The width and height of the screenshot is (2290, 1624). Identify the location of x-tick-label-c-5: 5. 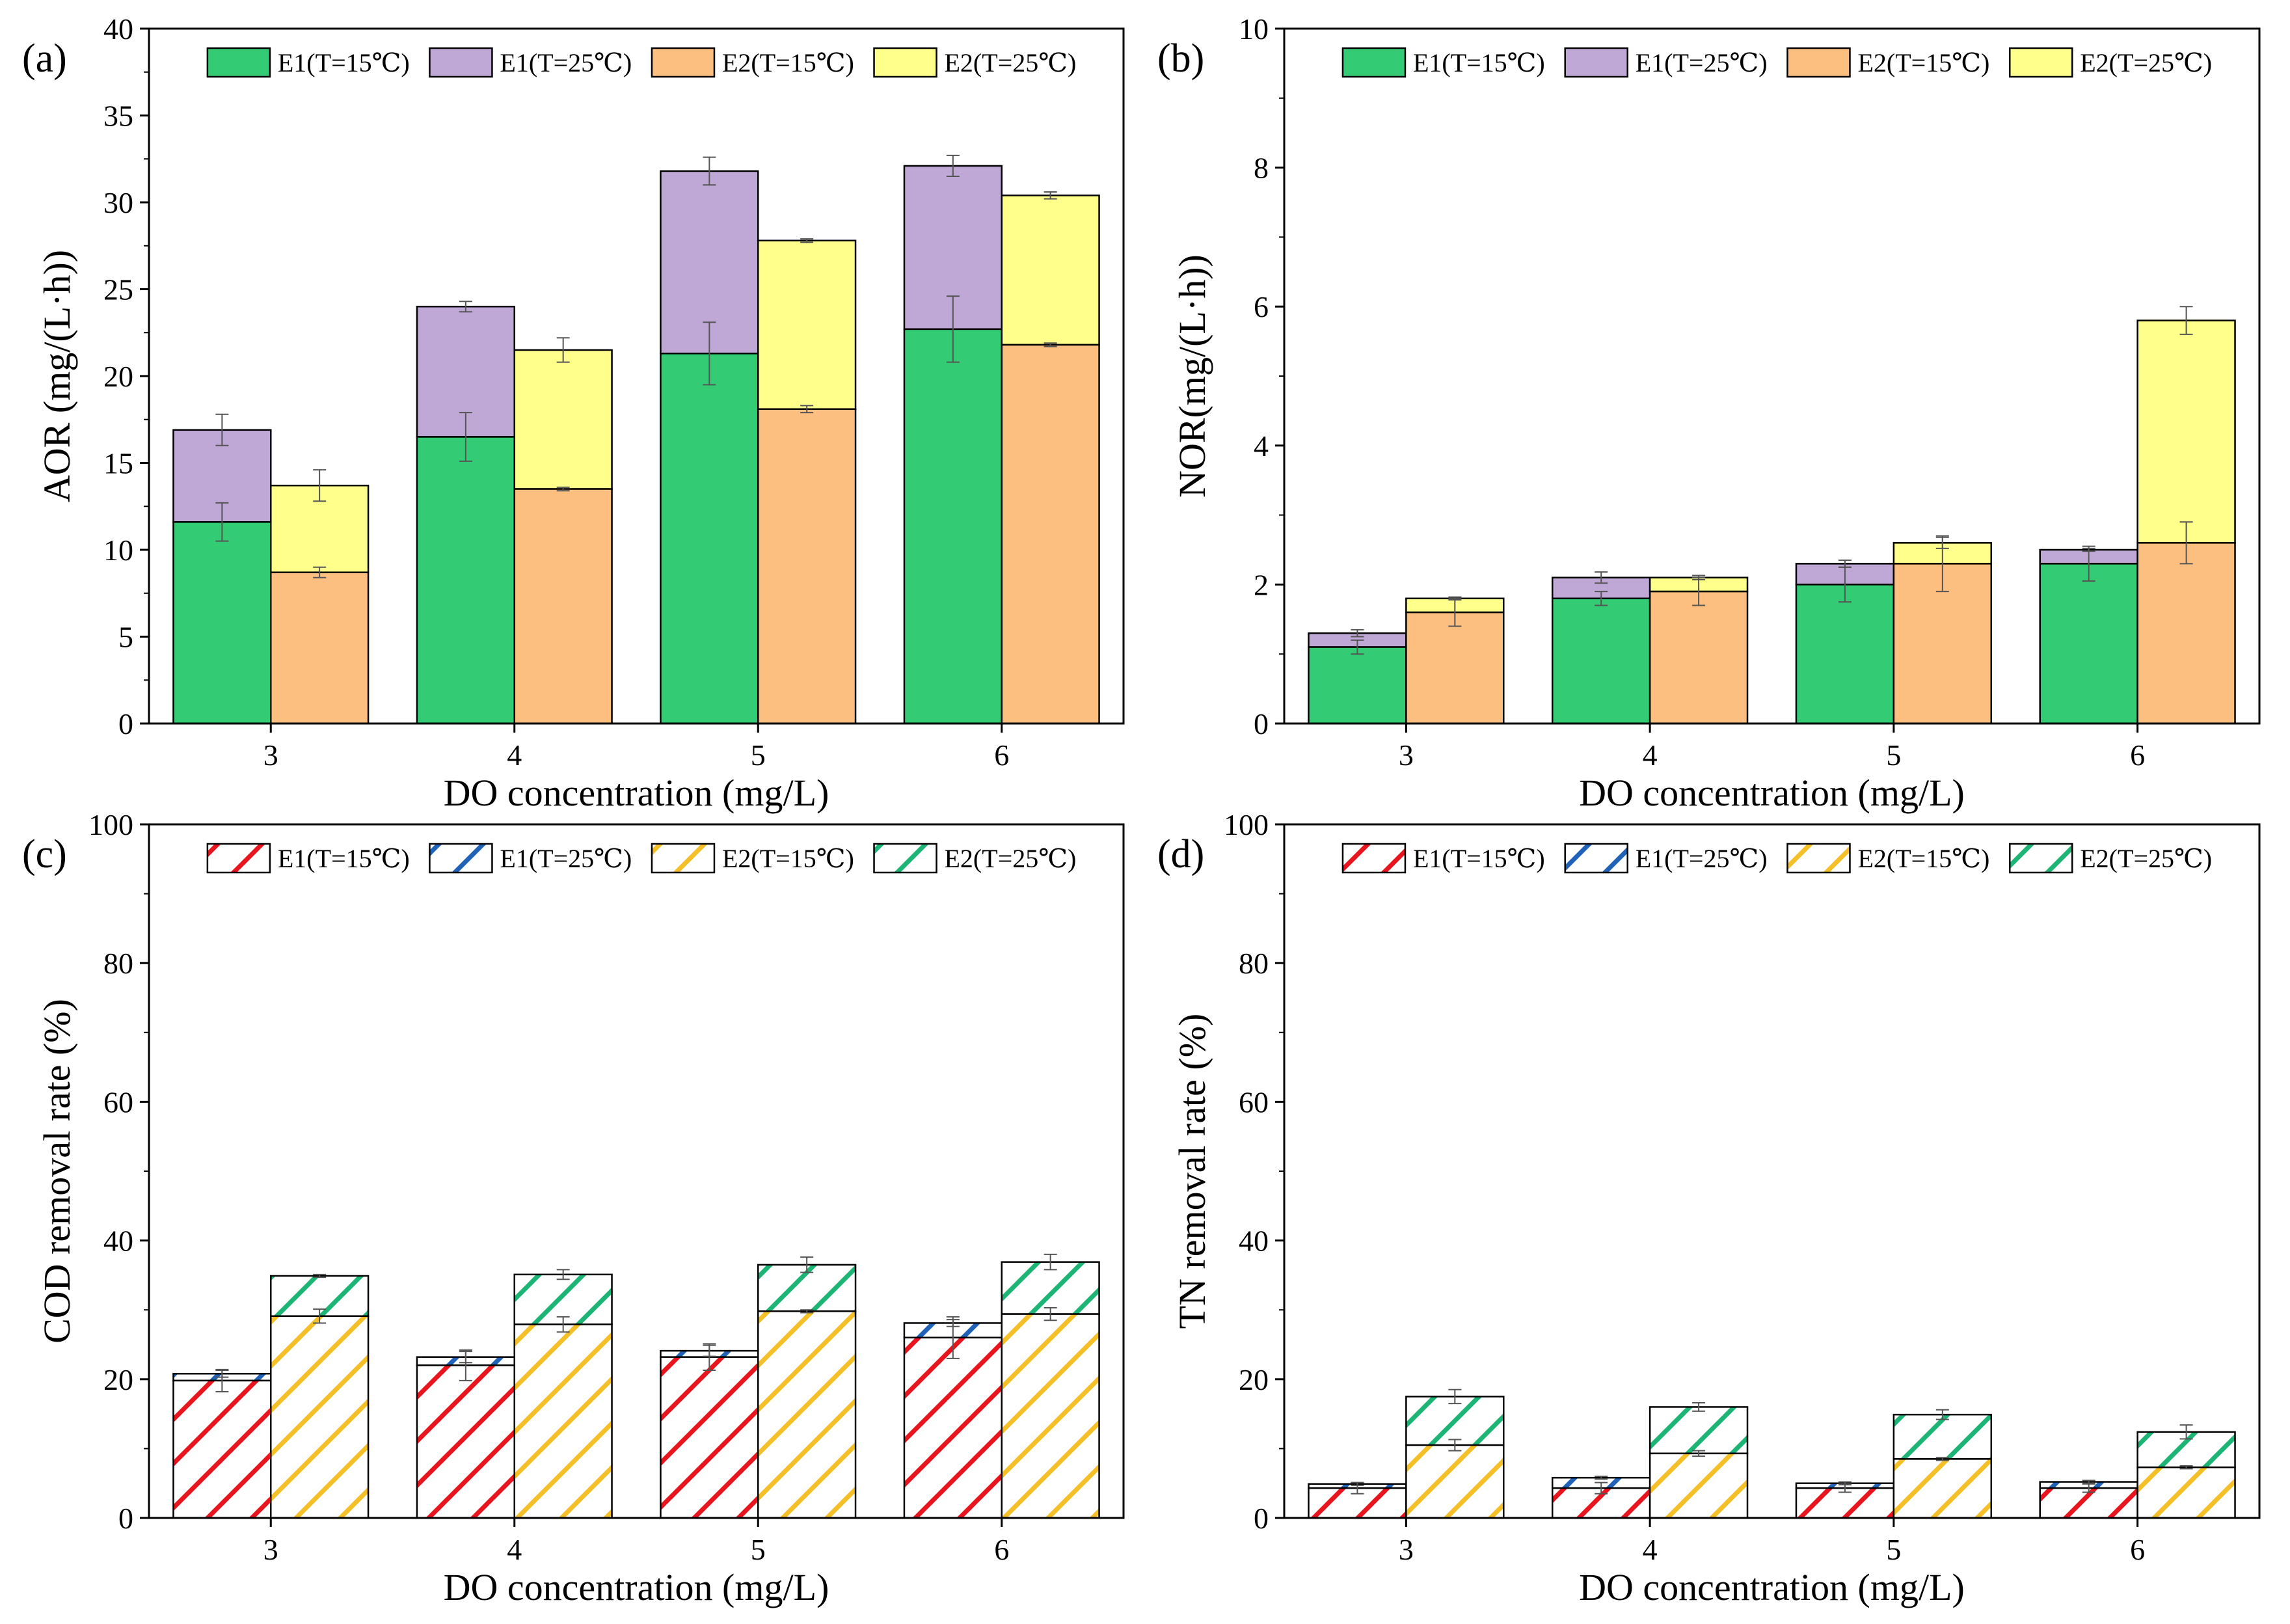
(758, 1549).